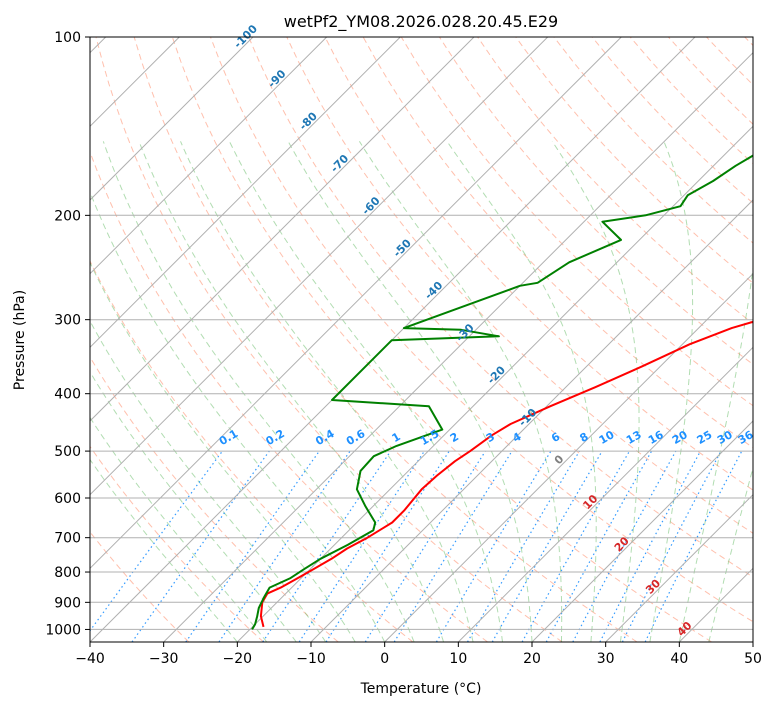 Image resolution: width=775 pixels, height=708 pixels. What do you see at coordinates (67, 38) in the screenshot?
I see `y-tick-label: 100` at bounding box center [67, 38].